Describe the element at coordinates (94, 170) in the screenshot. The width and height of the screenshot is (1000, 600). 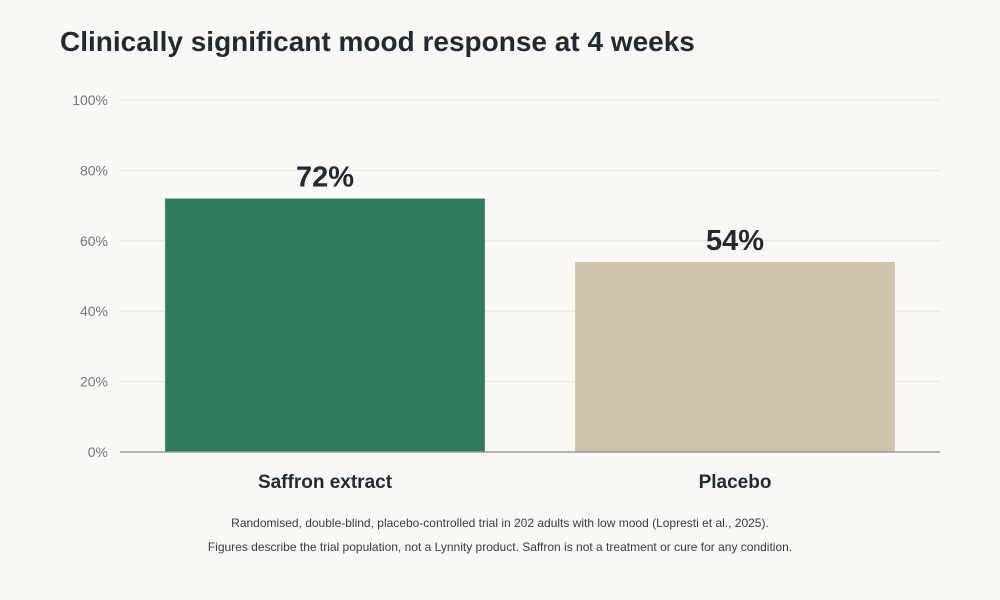
I see `y-tick-label: 80%` at that location.